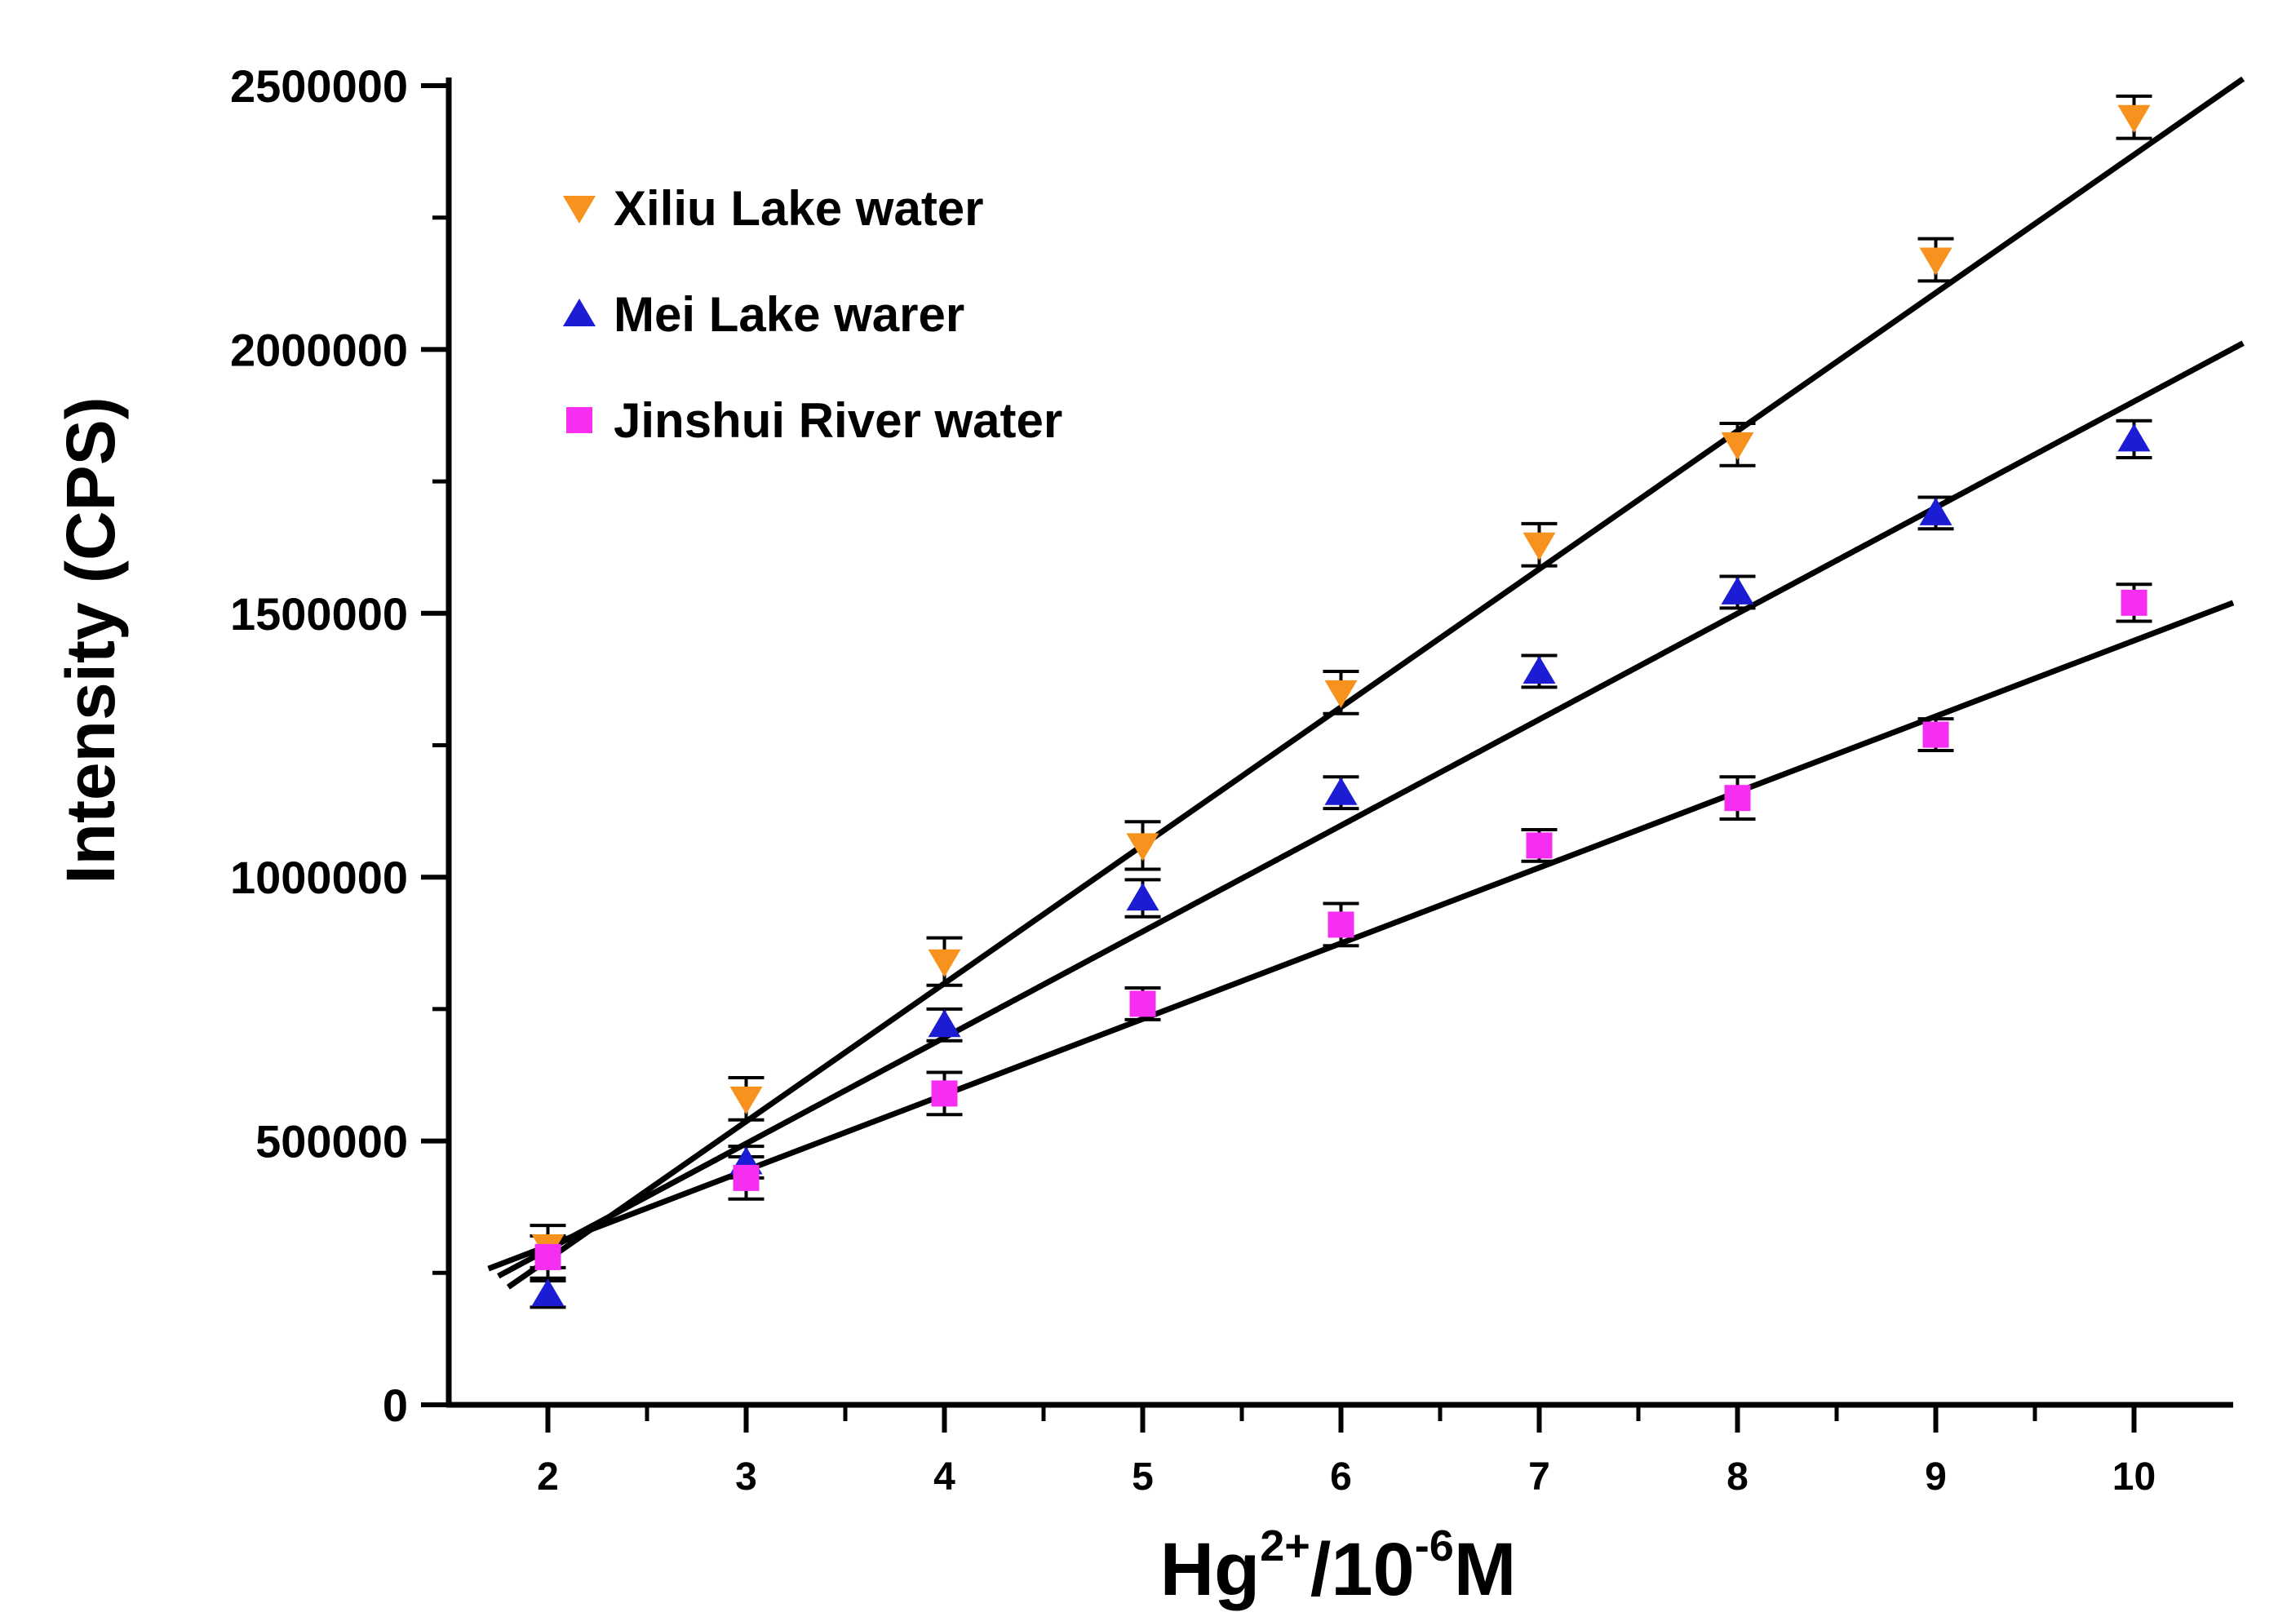 The image size is (2296, 1621). Describe the element at coordinates (319, 350) in the screenshot. I see `y-tick-label: 2000000` at that location.